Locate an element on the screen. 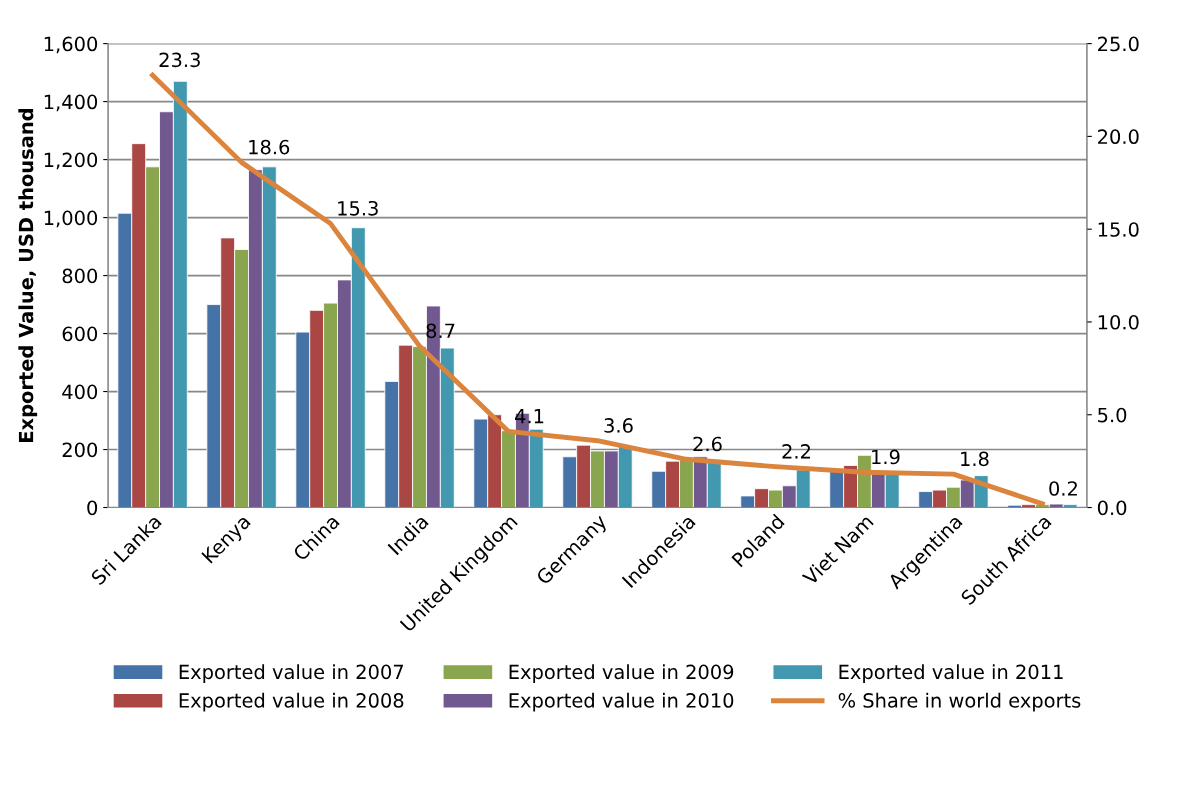 The height and width of the screenshot is (793, 1201). y-tick-label: 0 is located at coordinates (92, 508).